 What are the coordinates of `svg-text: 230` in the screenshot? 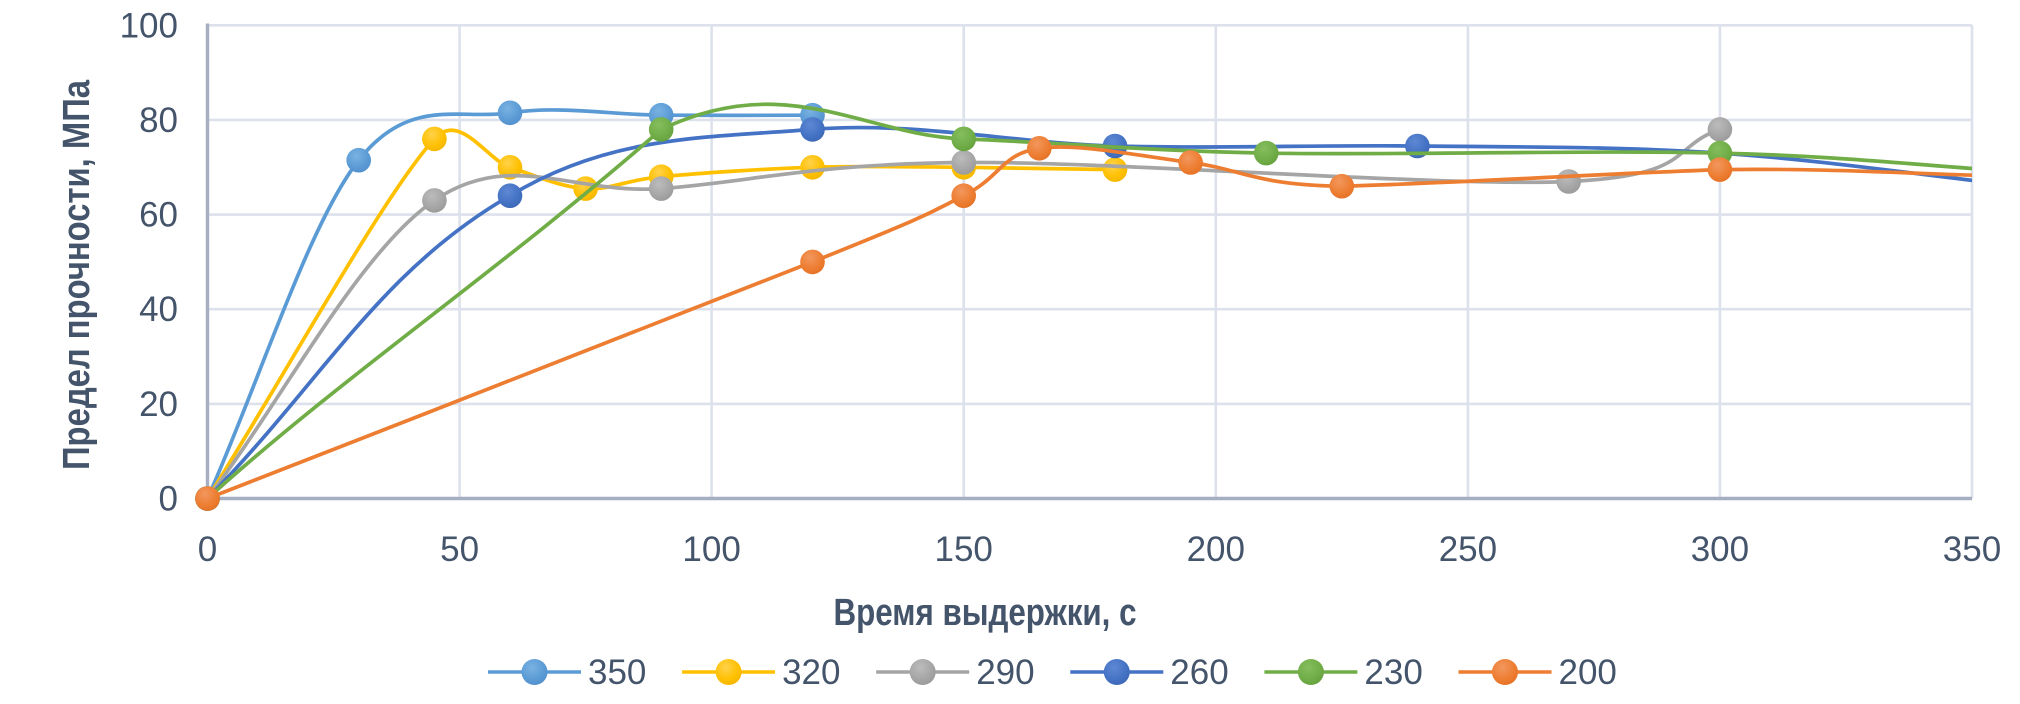 It's located at (1393, 672).